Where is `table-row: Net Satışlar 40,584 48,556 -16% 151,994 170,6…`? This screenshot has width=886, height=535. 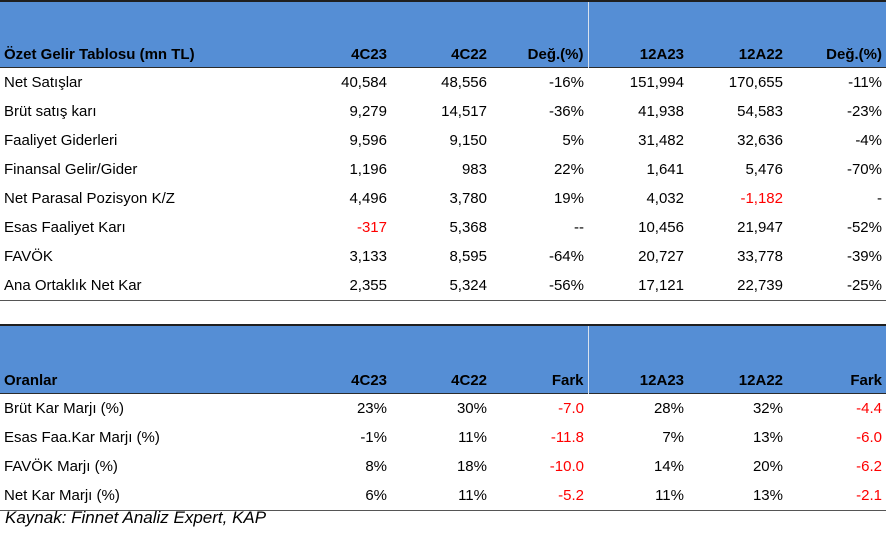 table-row: Net Satışlar 40,584 48,556 -16% 151,994 170,6… is located at coordinates (443, 83).